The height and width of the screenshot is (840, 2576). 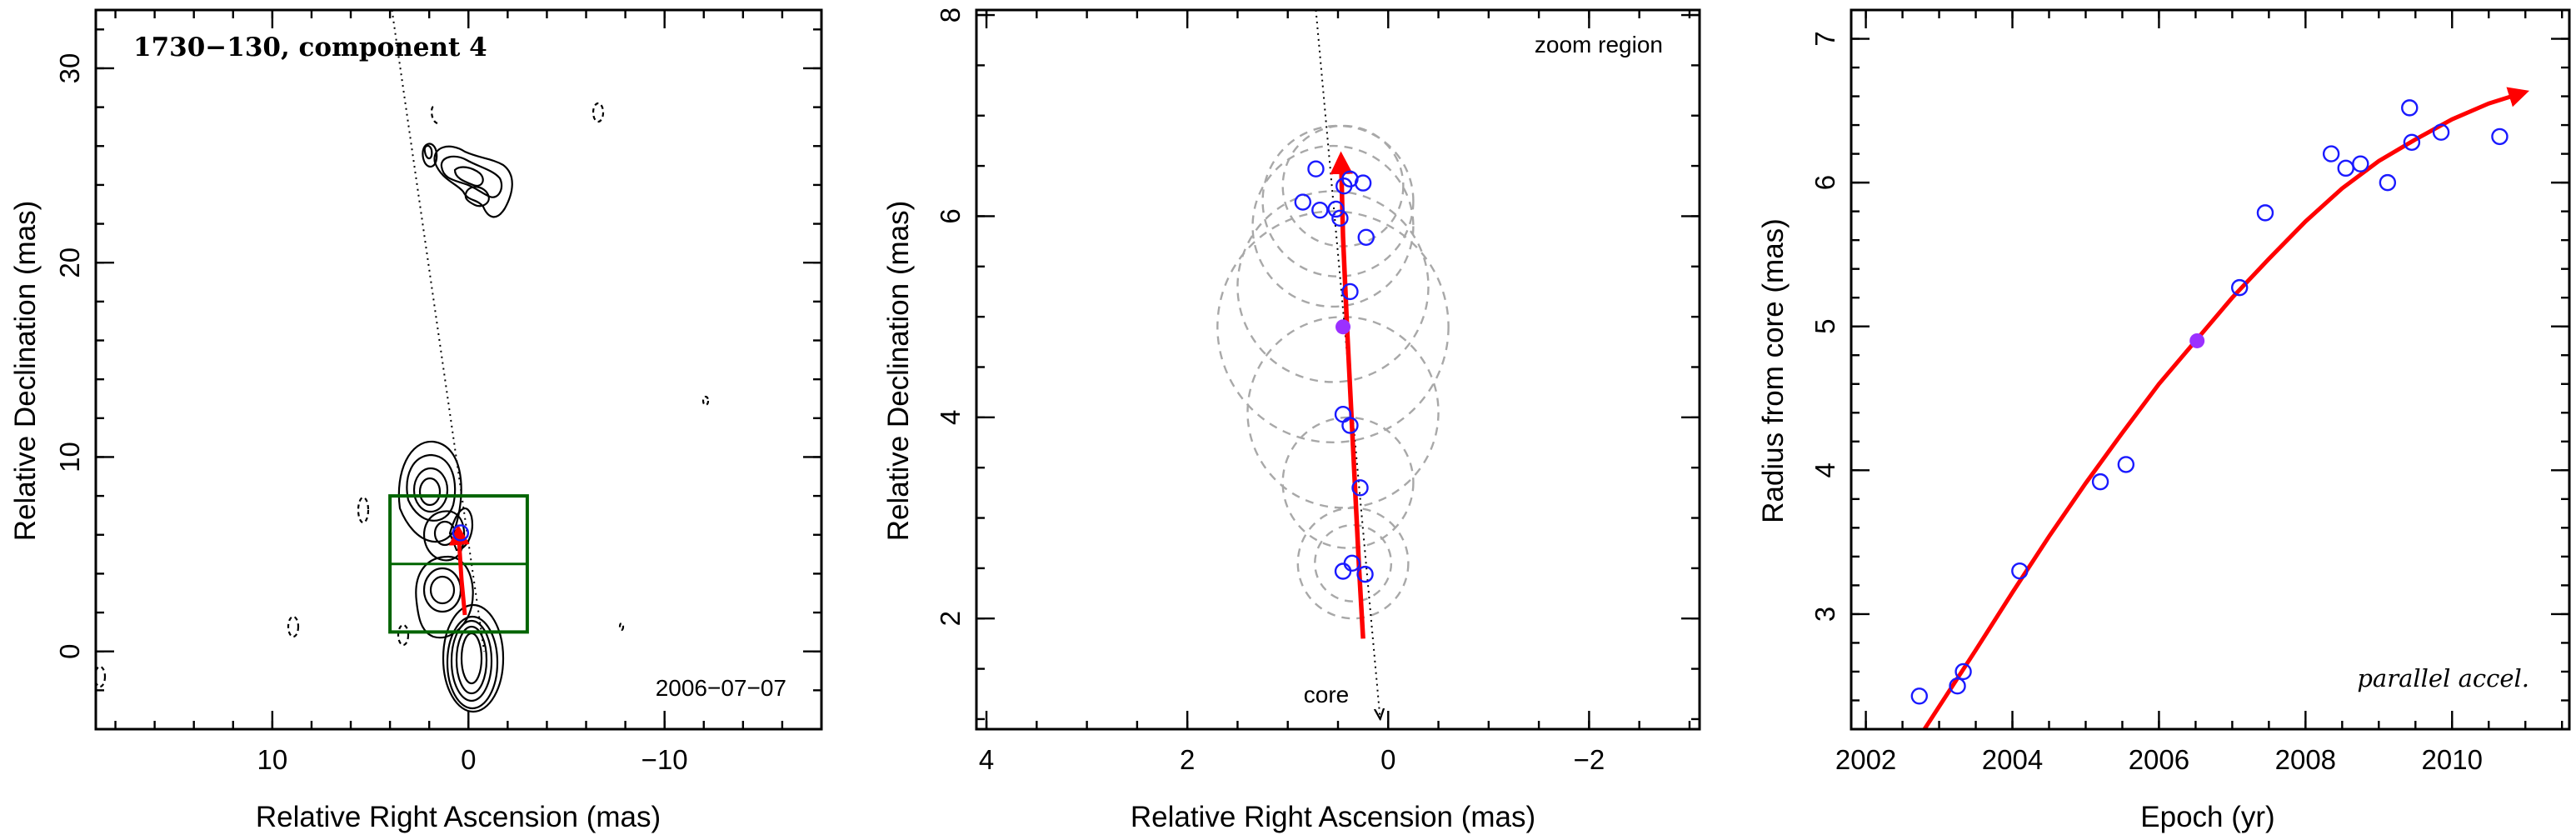 I want to click on x-tick-label: 2, so click(x=1187, y=759).